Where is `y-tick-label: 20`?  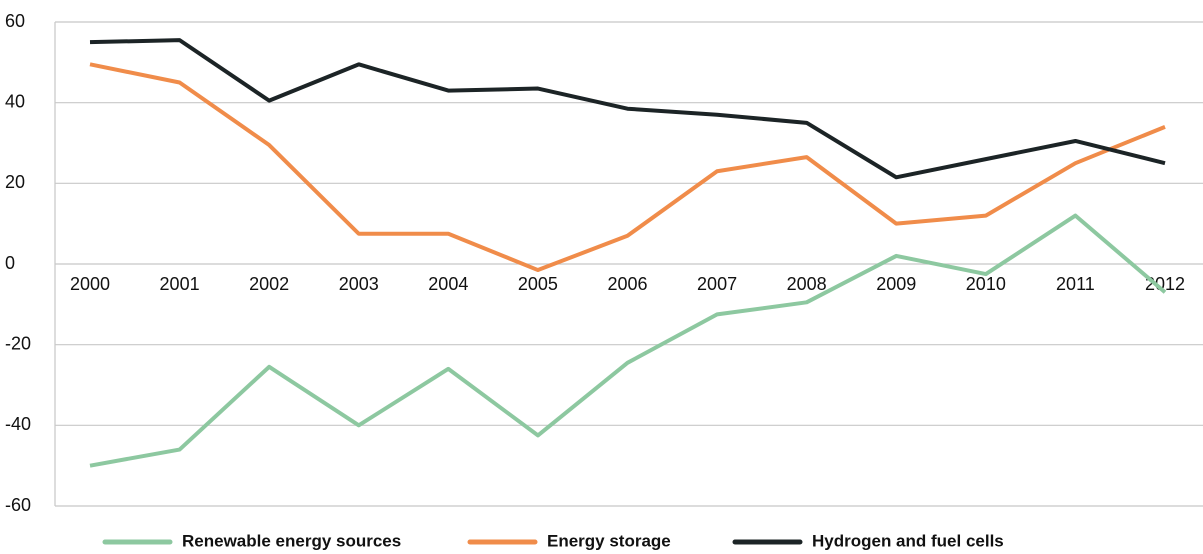 y-tick-label: 20 is located at coordinates (15, 182).